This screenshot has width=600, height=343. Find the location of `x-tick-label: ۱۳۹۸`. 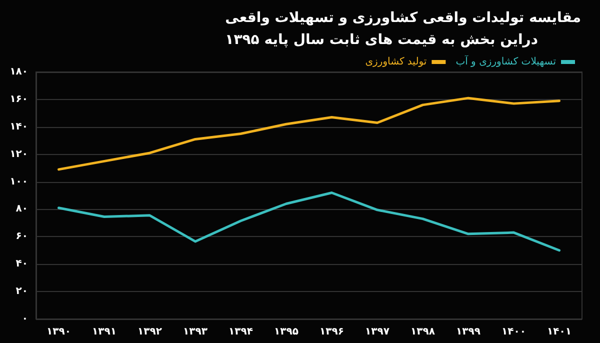

x-tick-label: ۱۳۹۸ is located at coordinates (422, 332).